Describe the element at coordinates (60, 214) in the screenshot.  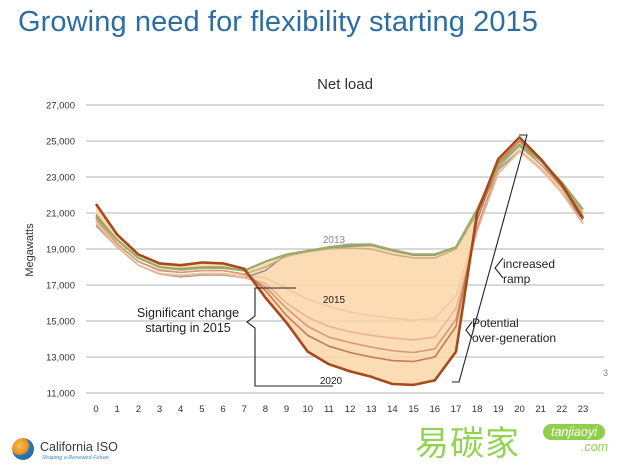
I see `y-tick-label: 21,000` at that location.